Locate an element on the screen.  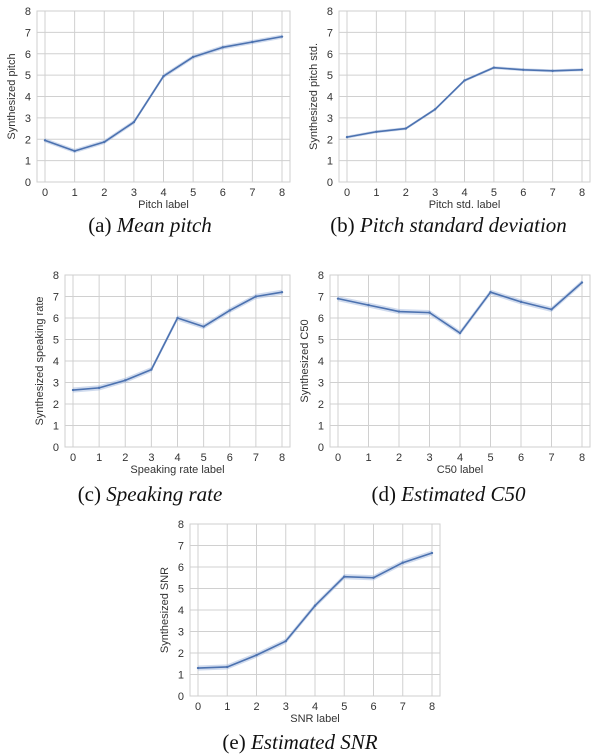
caption-e-prefix: (e) is located at coordinates (234, 742).